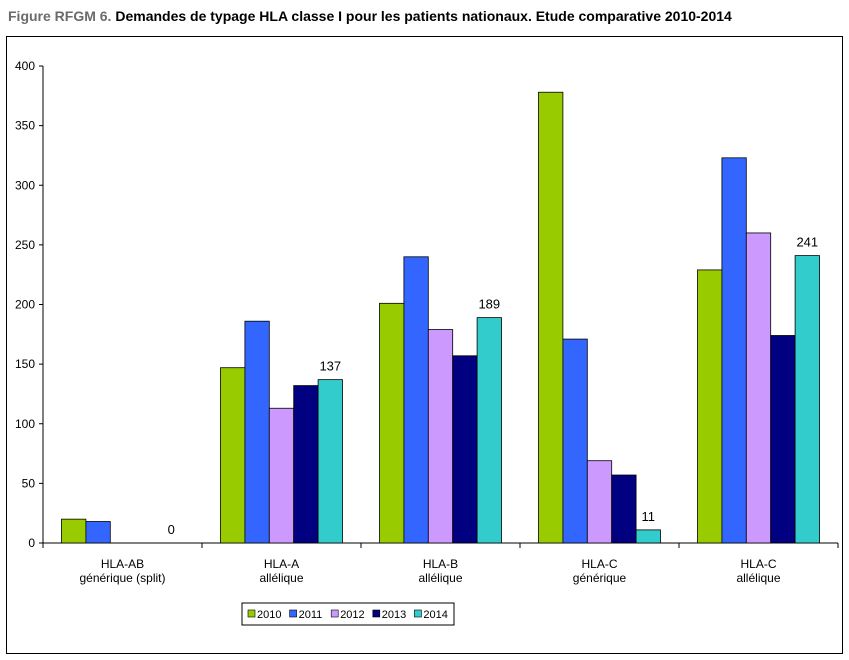  I want to click on y-tick-label: 400, so click(25, 66).